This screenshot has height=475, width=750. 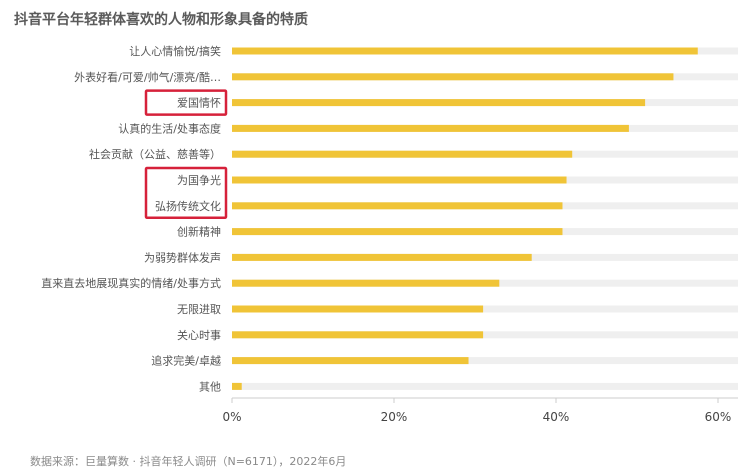 What do you see at coordinates (182, 257) in the screenshot?
I see `category-label: 为弱势群体发声` at bounding box center [182, 257].